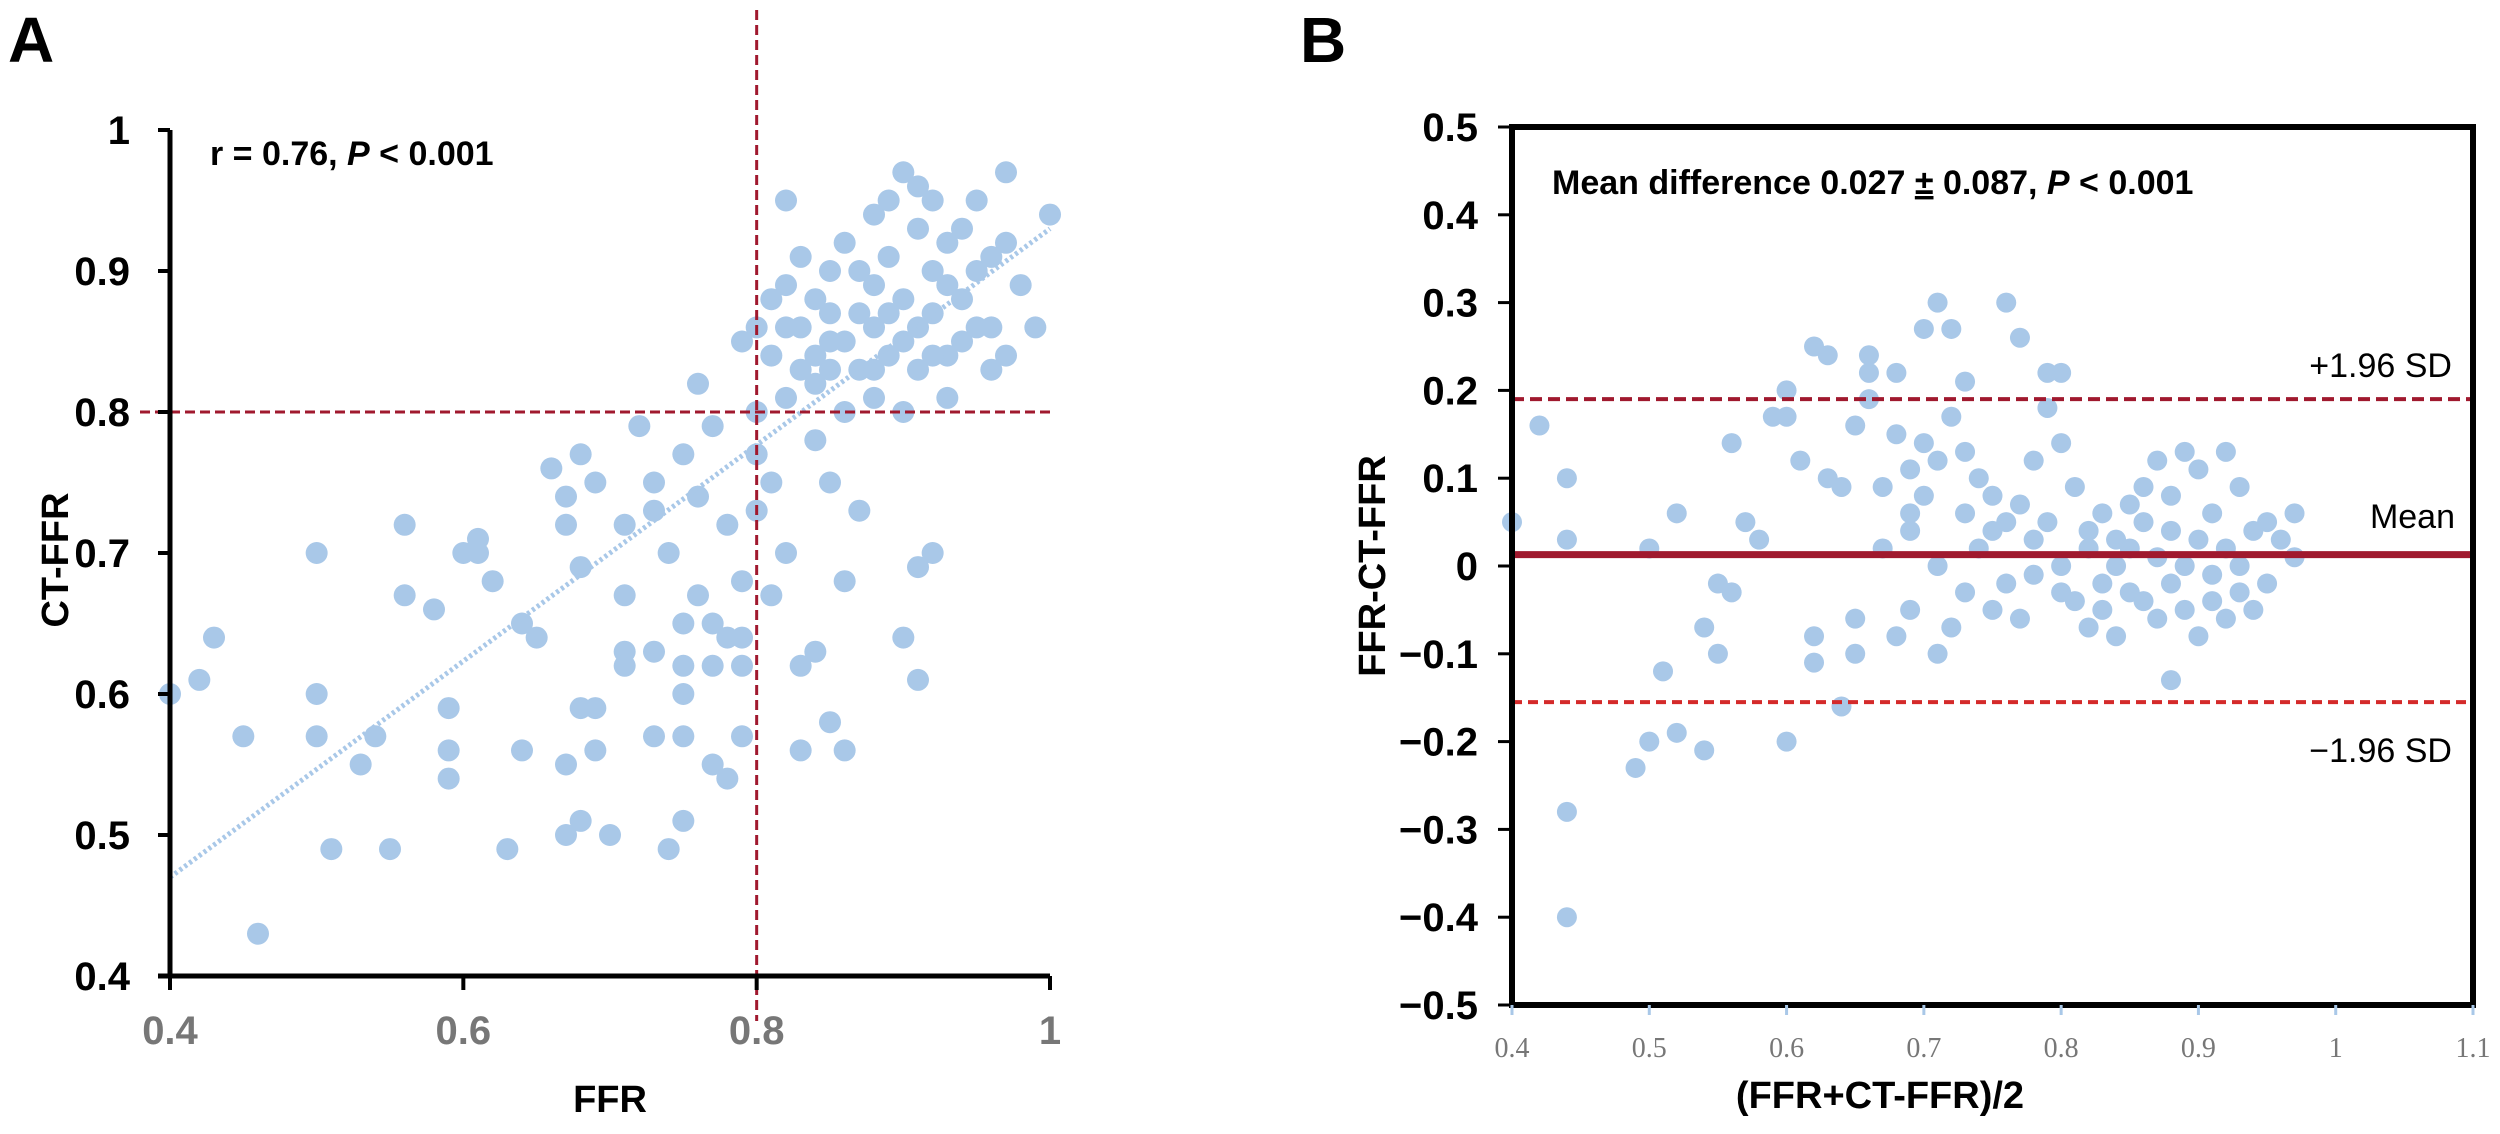 This screenshot has height=1134, width=2500. Describe the element at coordinates (2380, 366) in the screenshot. I see `upper-loa-label: +1.96 SD` at that location.